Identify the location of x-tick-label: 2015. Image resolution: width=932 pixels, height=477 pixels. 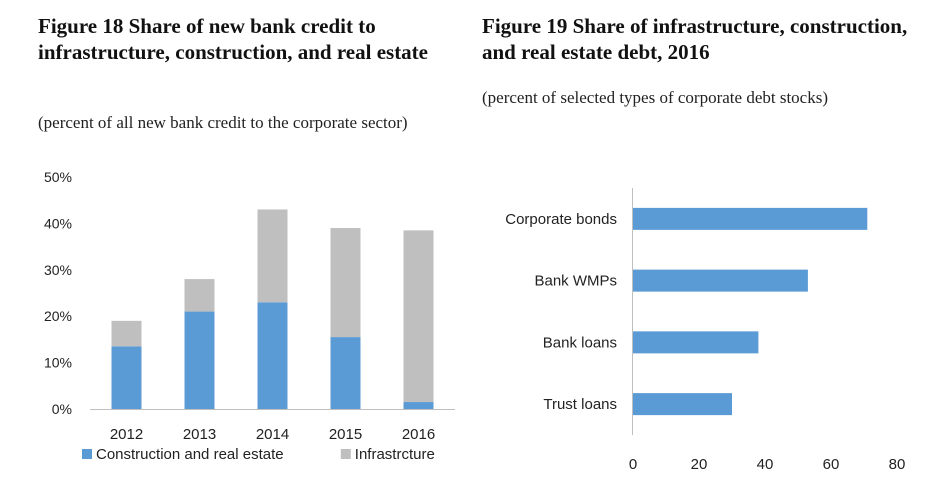
(345, 434).